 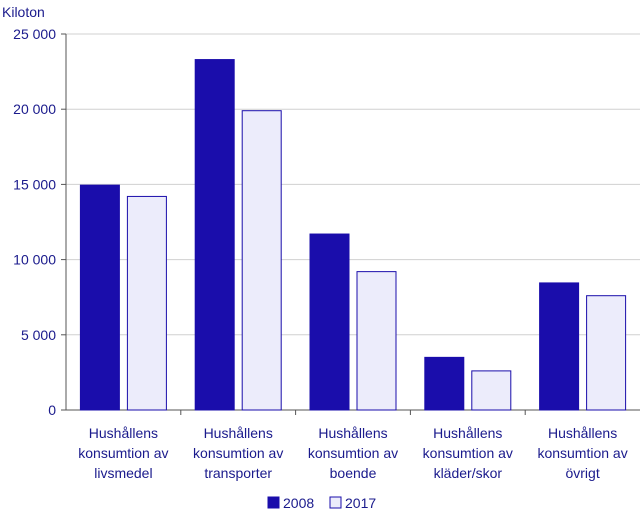 I want to click on category-label-line: livsmedel, so click(x=123, y=473).